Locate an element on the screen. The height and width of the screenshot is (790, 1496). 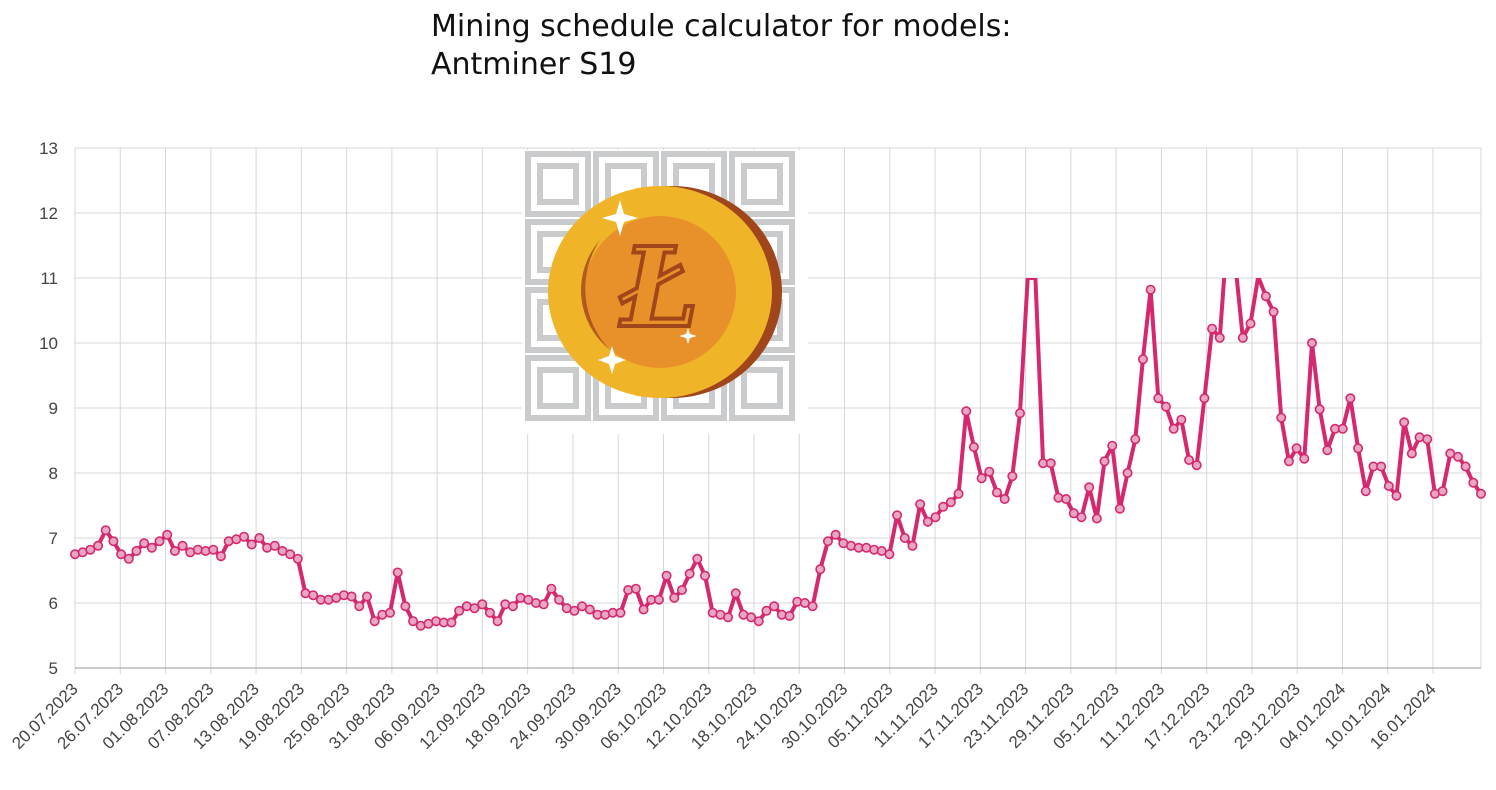
y-tick-label: 8 is located at coordinates (53, 473).